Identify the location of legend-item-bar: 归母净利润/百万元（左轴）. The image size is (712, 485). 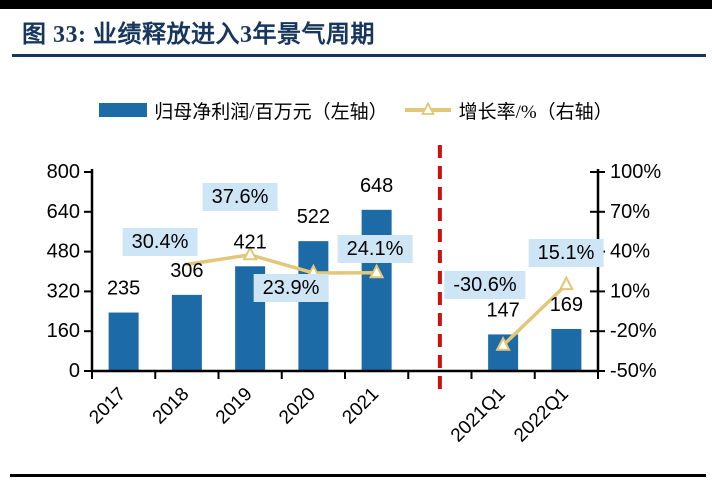
(243, 110).